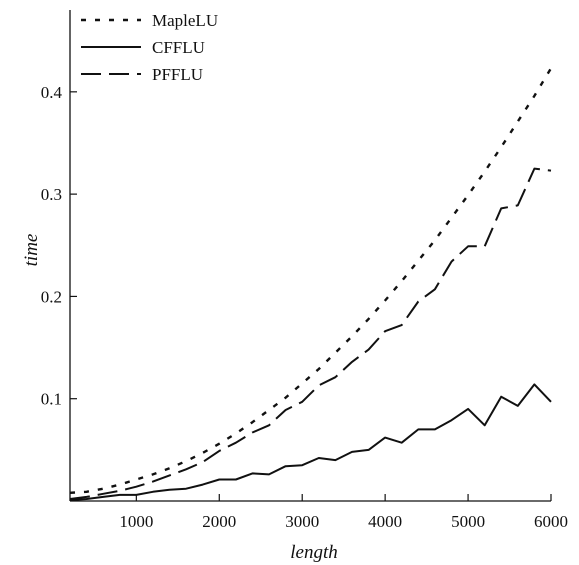 The height and width of the screenshot is (565, 579). Describe the element at coordinates (59, 246) in the screenshot. I see `y-axis-ticks: 0.1 0.2 0.3 0.4` at that location.